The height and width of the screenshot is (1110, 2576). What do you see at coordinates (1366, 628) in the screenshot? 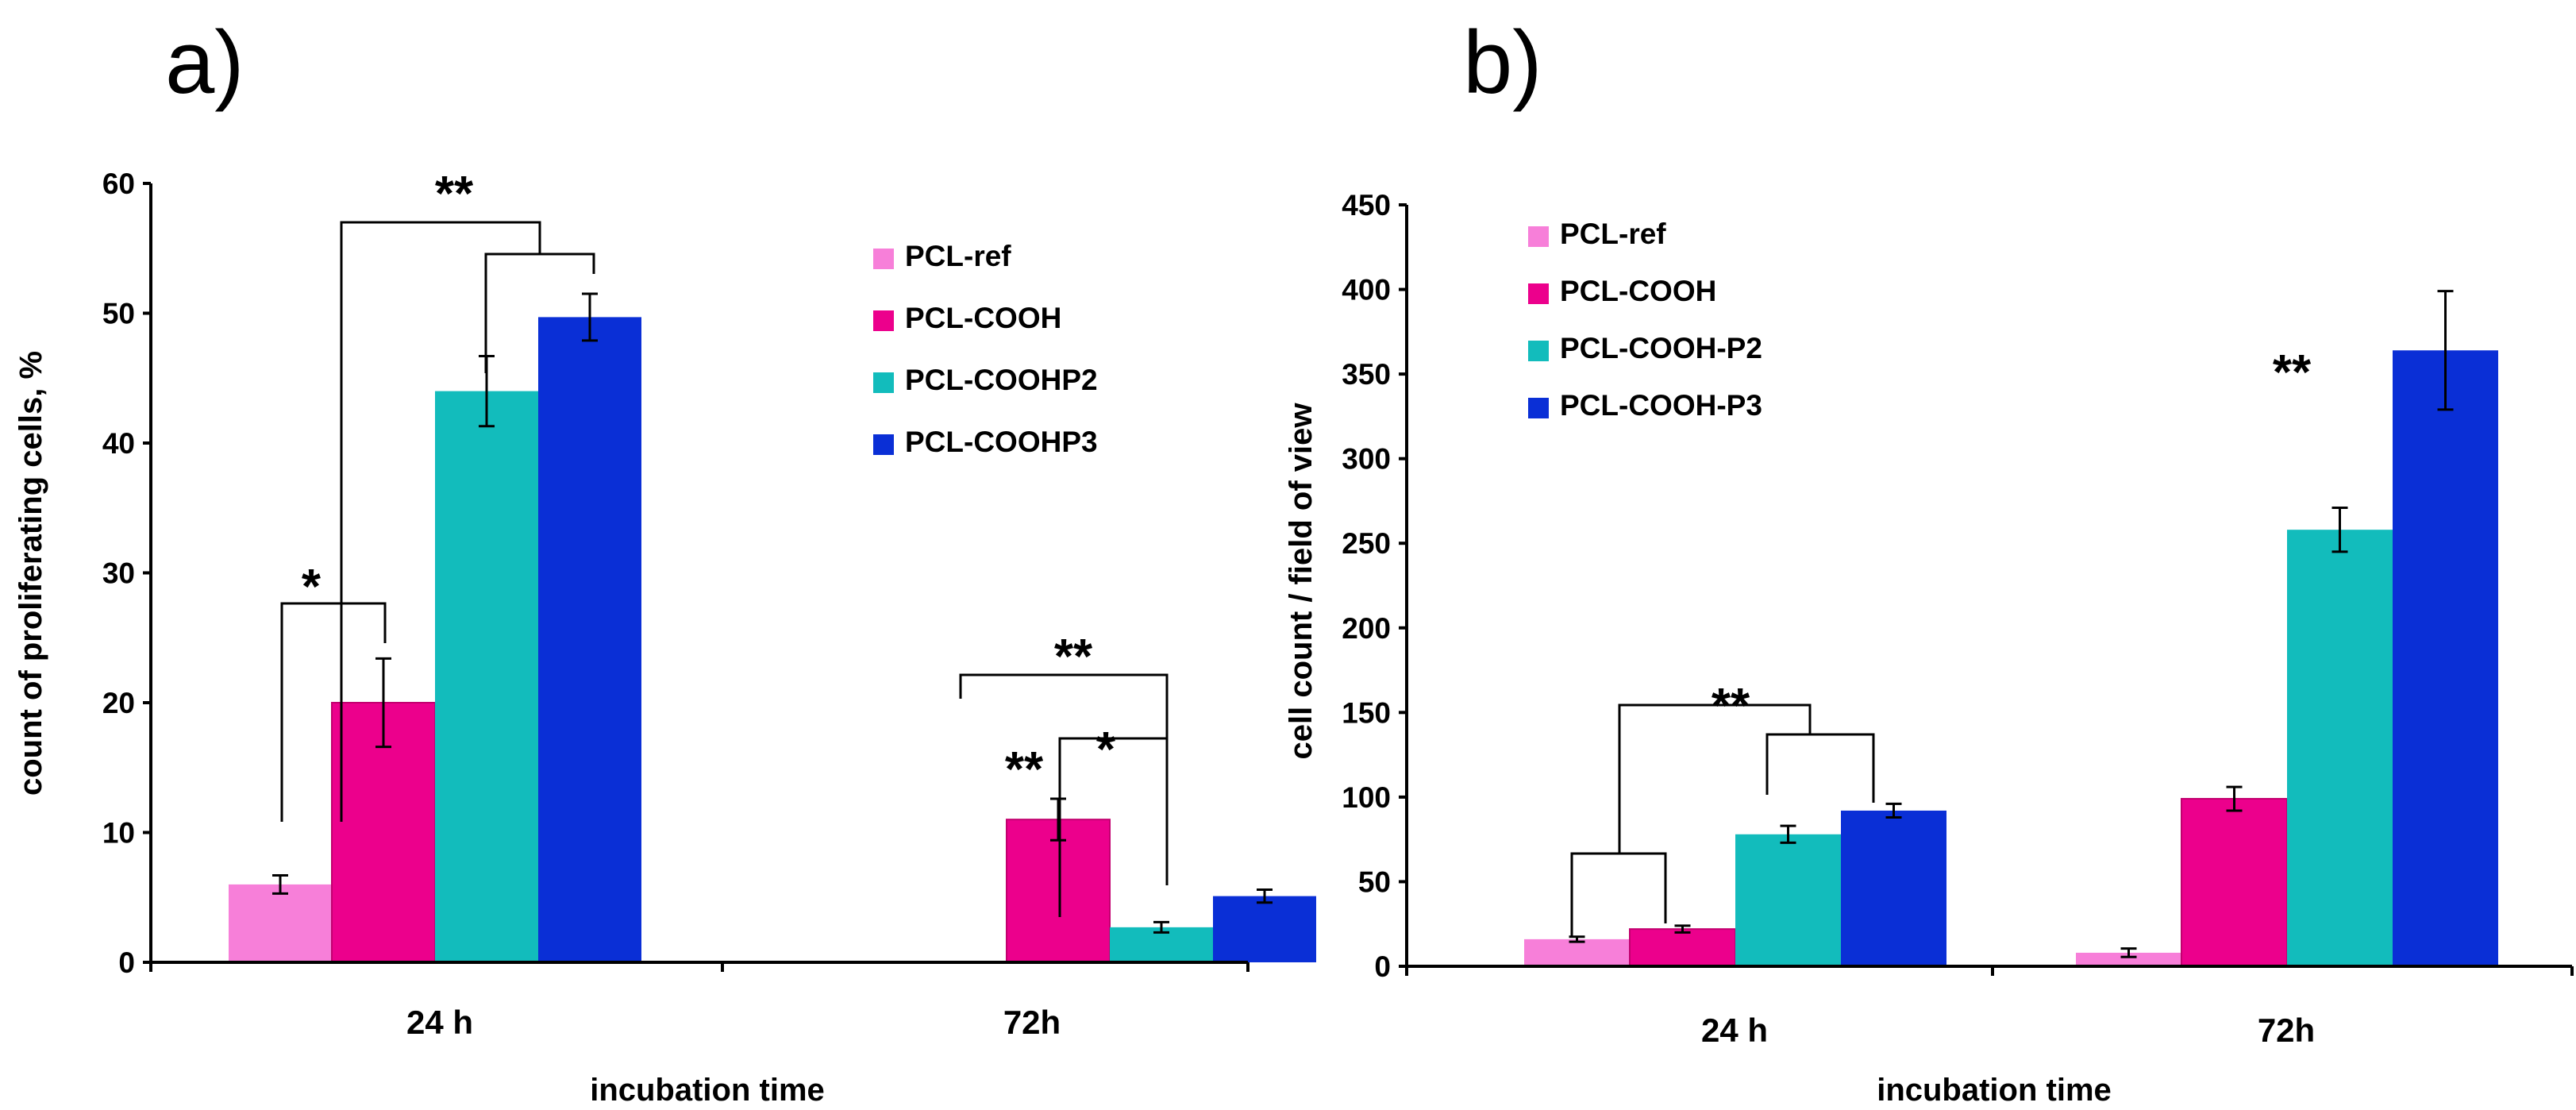
I see `b-y-tick-label: 200` at bounding box center [1366, 628].